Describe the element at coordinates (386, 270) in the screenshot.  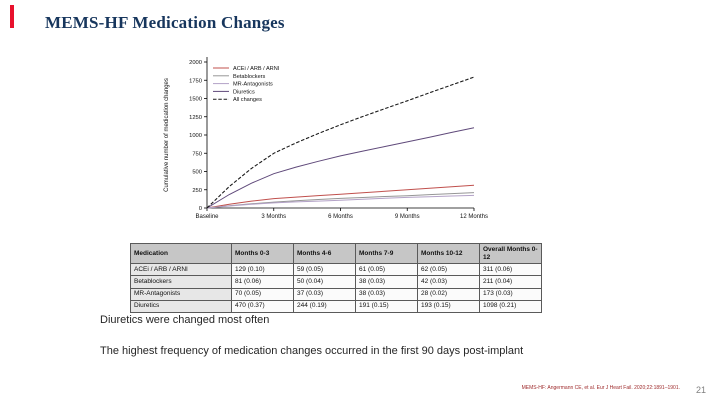
I see `table-cell: 61 (0.05)` at that location.